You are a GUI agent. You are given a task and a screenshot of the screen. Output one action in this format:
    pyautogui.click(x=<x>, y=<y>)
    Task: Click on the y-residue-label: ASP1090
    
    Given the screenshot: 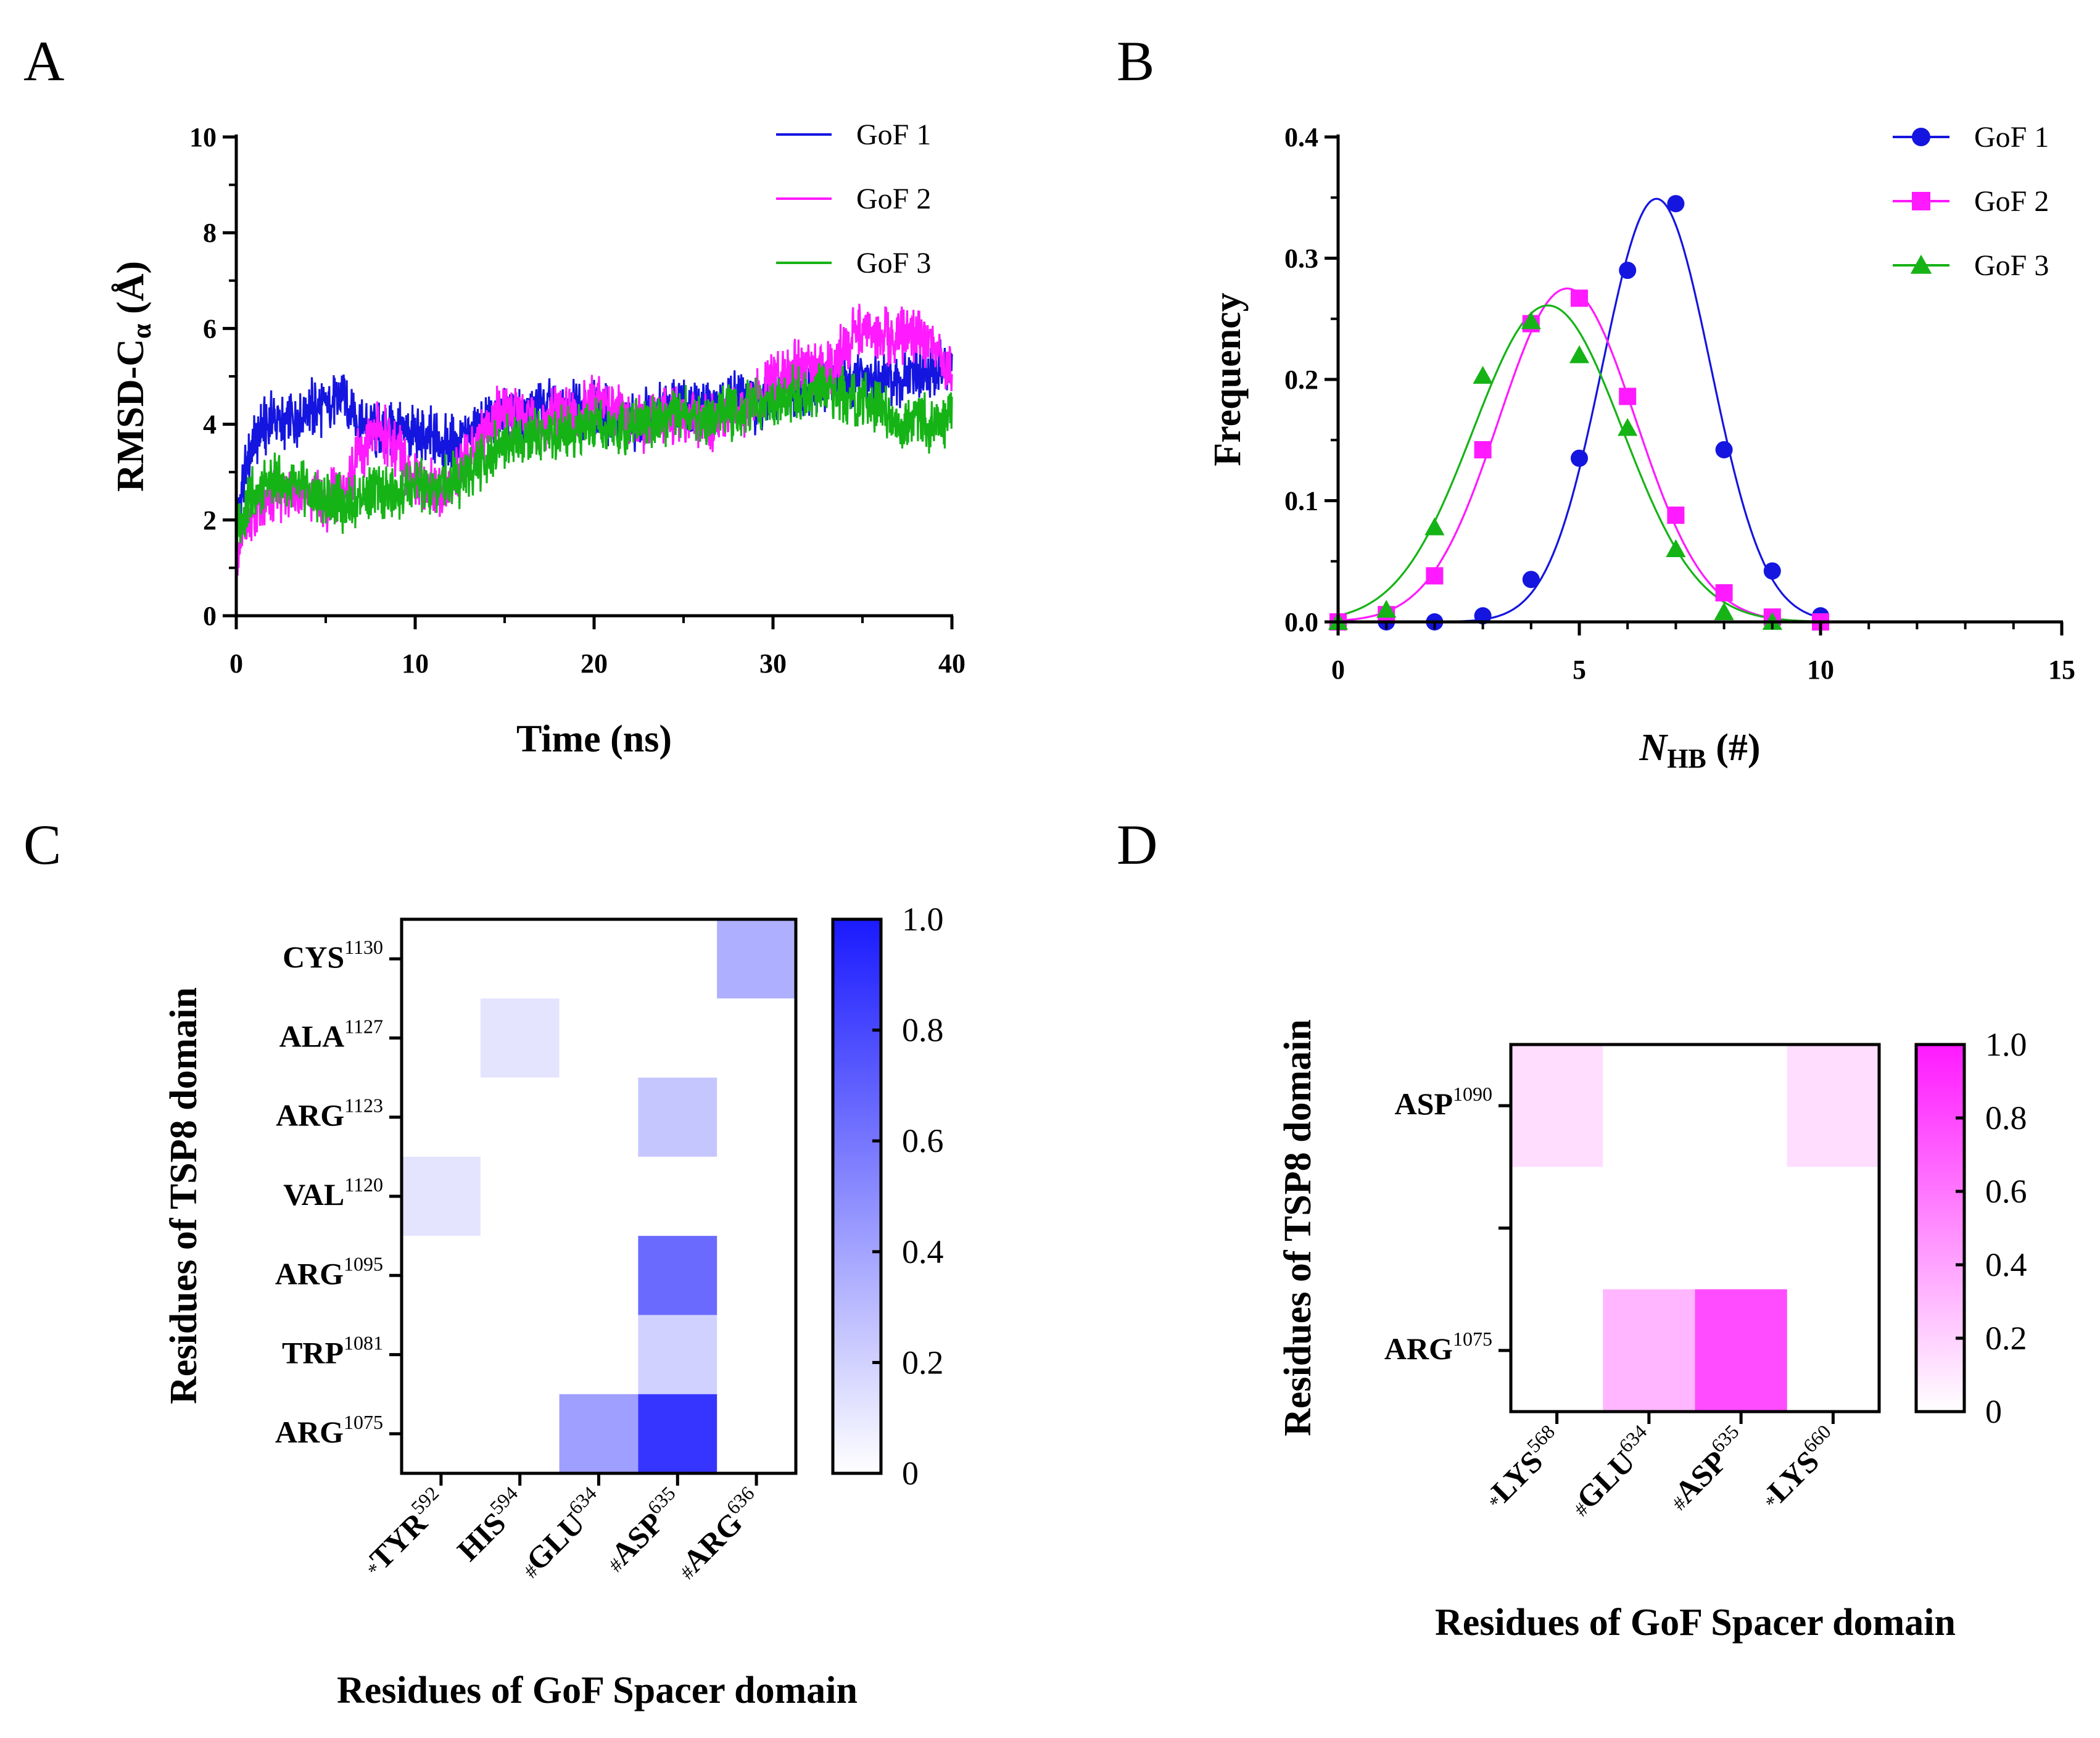 What is the action you would take?
    pyautogui.click(x=1444, y=1102)
    